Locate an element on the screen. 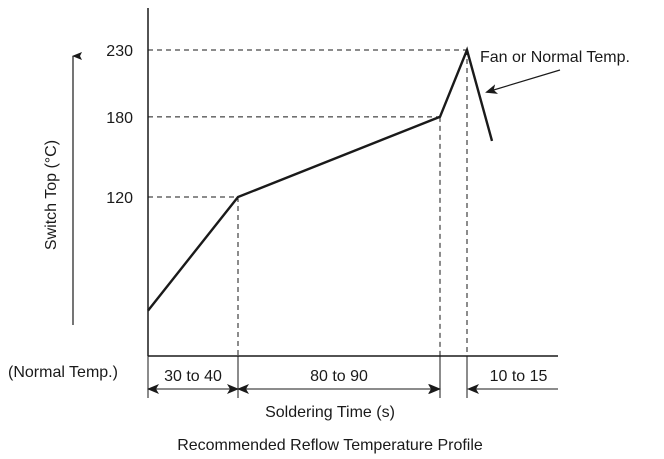  annotation-arrow is located at coordinates (523, 81).